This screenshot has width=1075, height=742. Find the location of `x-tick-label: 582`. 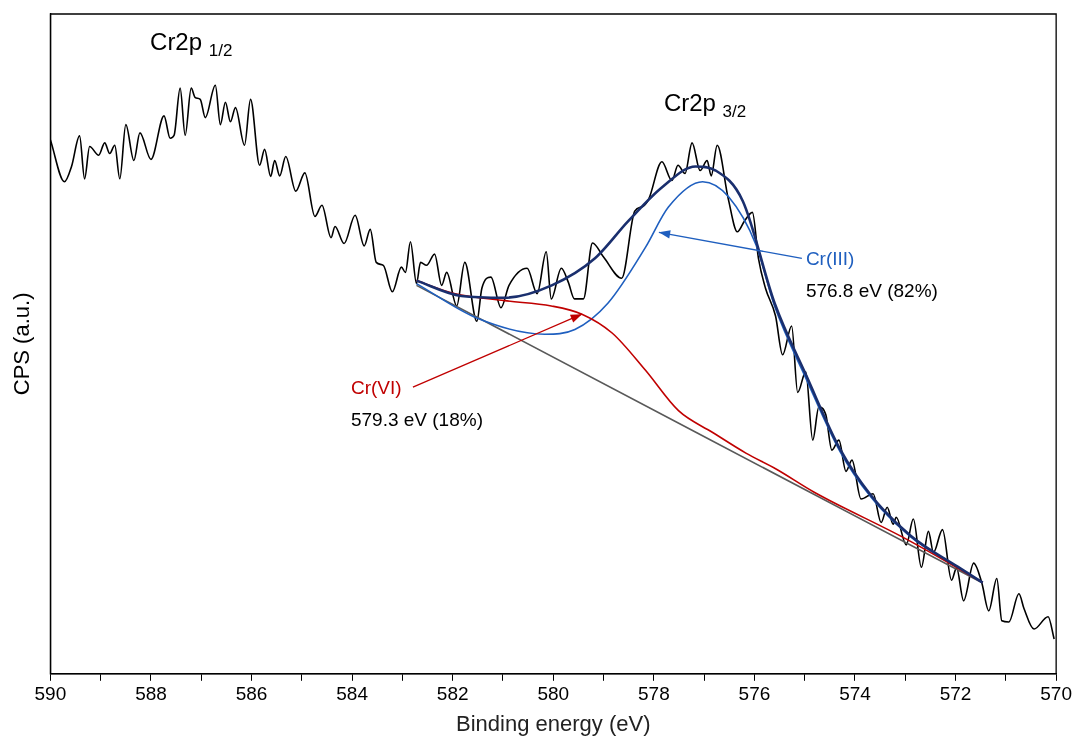

x-tick-label: 582 is located at coordinates (452, 694).